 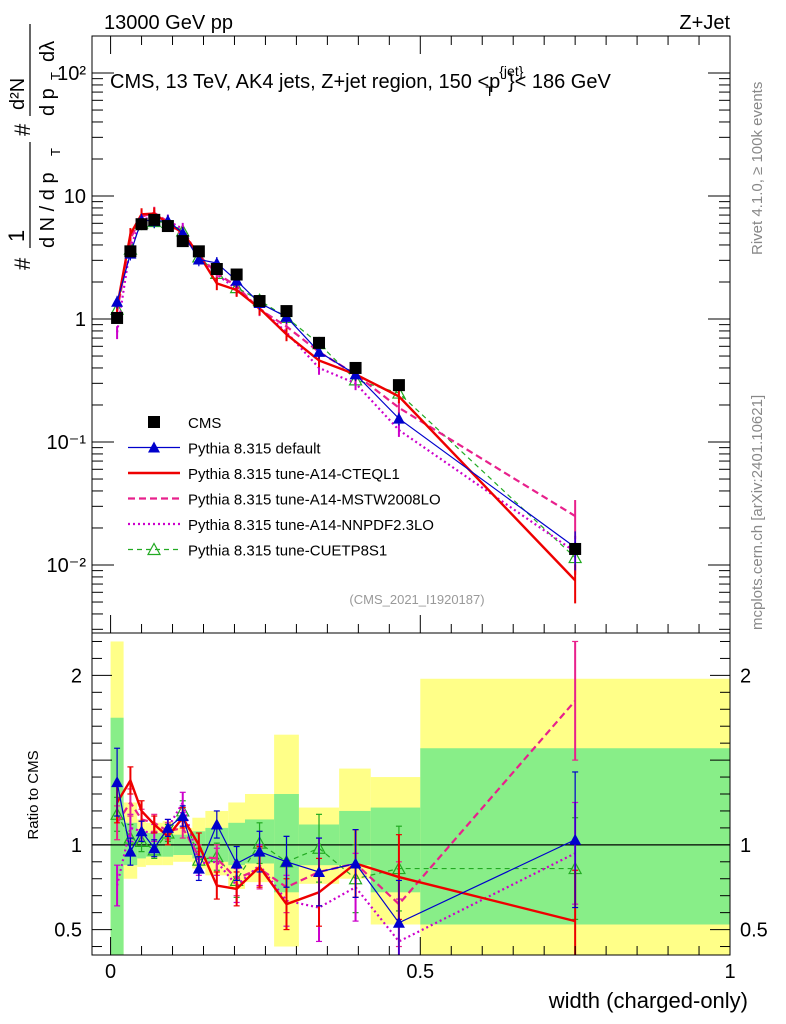 I want to click on ratio-y-label: Ratio to CMS, so click(x=33, y=794).